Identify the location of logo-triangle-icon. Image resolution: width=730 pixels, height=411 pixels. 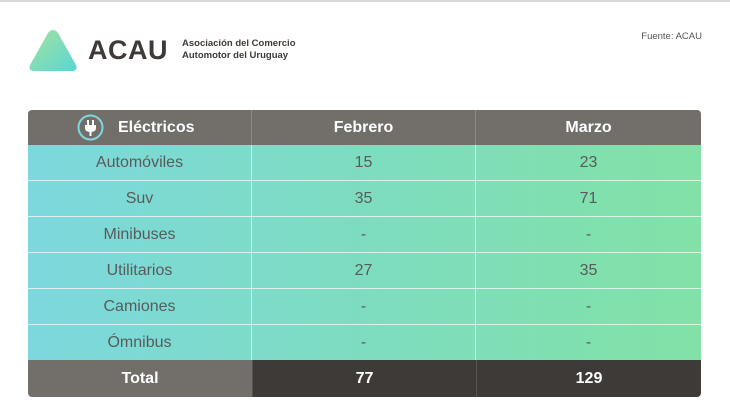
(53, 50).